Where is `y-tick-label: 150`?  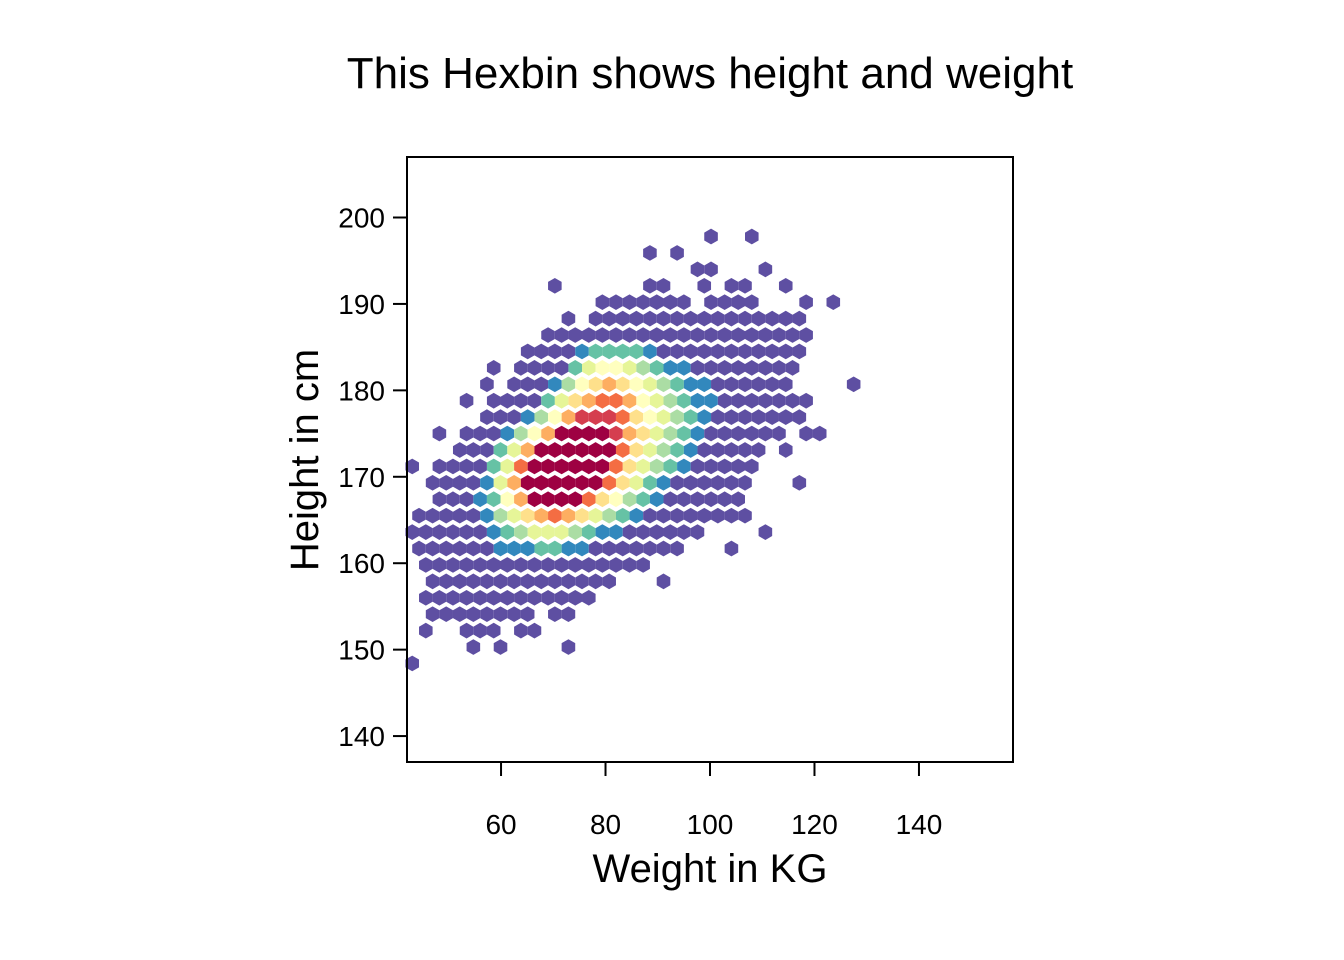
y-tick-label: 150 is located at coordinates (361, 650).